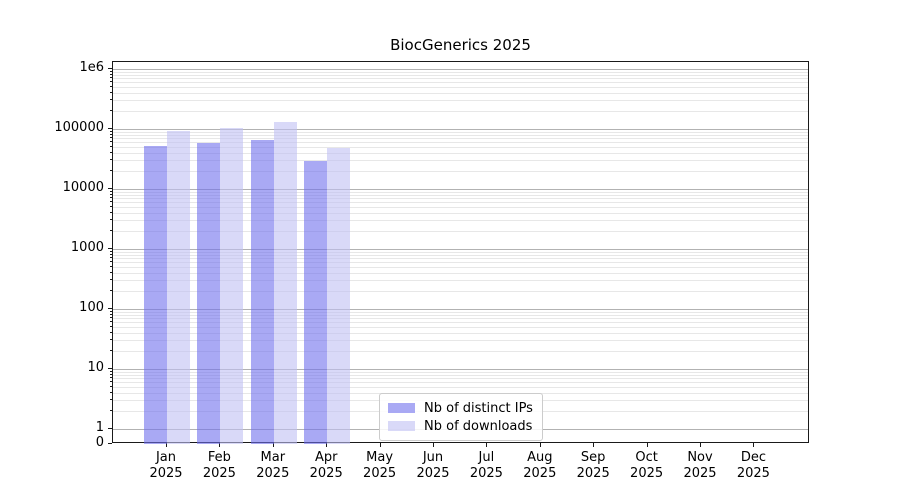 The height and width of the screenshot is (500, 900). I want to click on x-tick-label-aug: Aug 2025, so click(540, 465).